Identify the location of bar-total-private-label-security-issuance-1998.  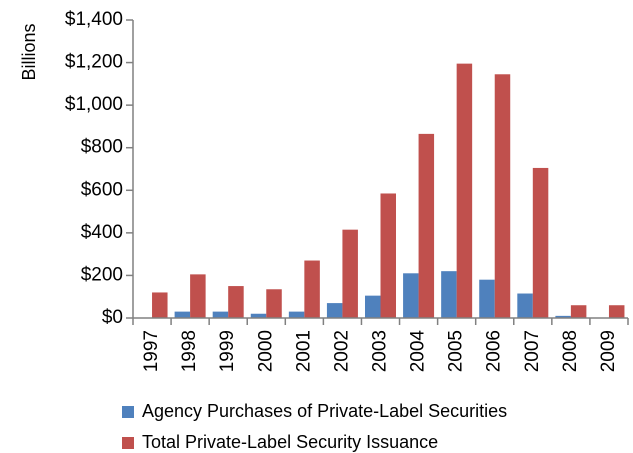
(198, 296).